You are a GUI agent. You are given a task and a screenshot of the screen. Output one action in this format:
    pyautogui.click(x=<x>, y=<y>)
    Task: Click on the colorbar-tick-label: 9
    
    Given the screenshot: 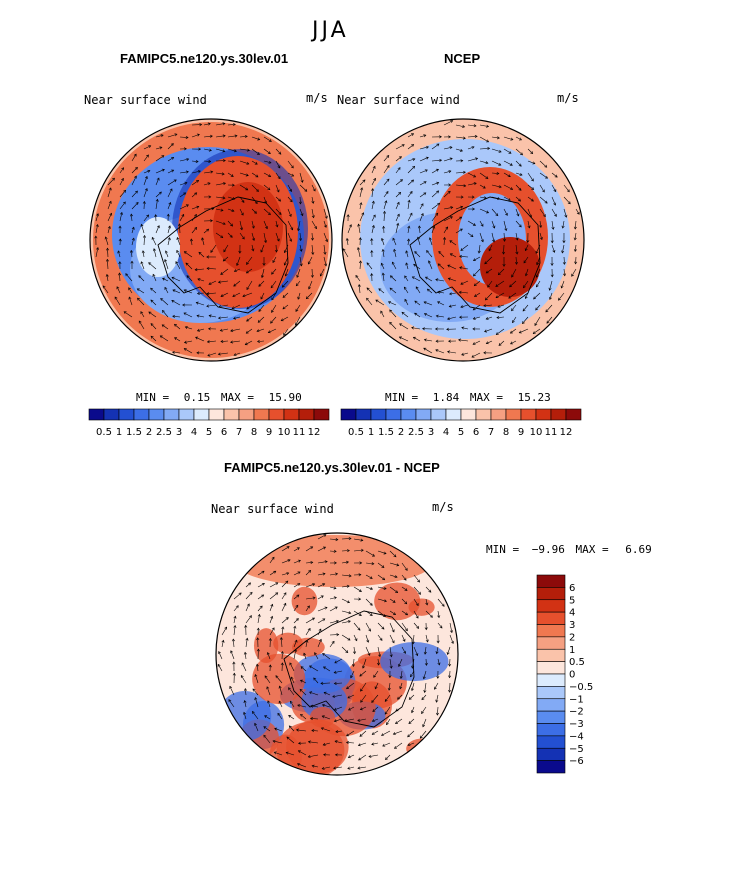 What is the action you would take?
    pyautogui.click(x=521, y=432)
    